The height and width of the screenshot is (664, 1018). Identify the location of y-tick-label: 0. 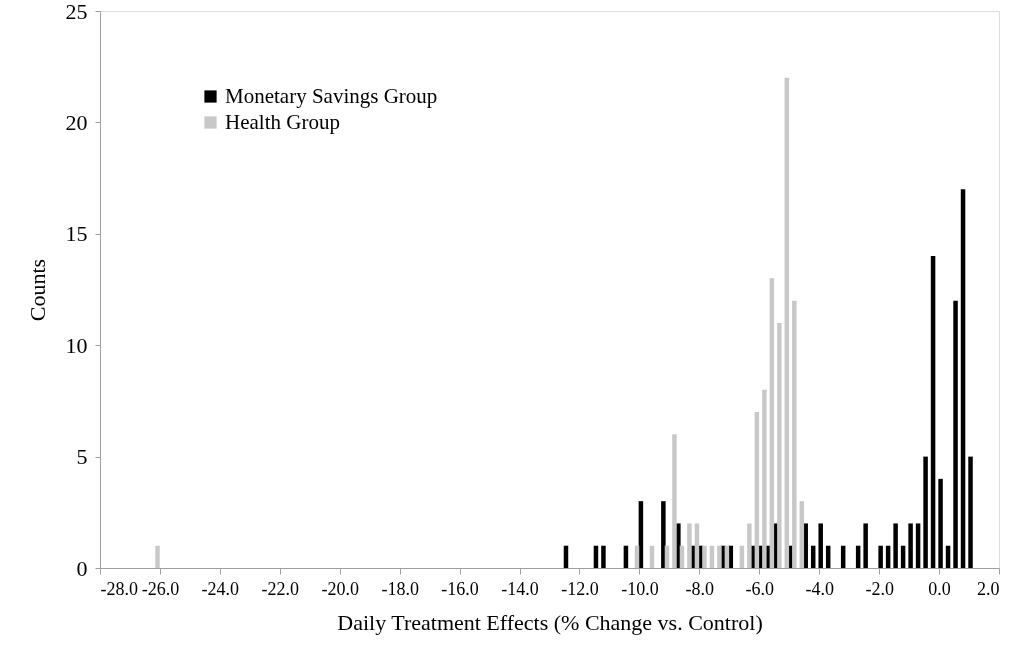
(82, 568).